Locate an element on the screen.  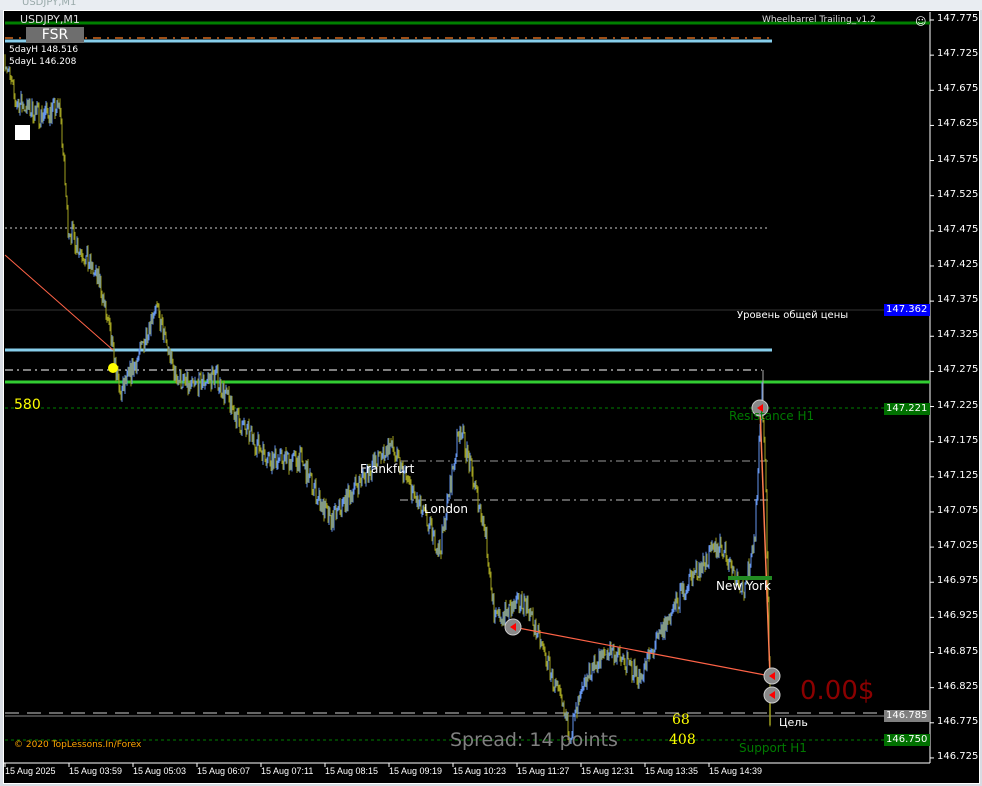
price-tick: 147.575 is located at coordinates (958, 159).